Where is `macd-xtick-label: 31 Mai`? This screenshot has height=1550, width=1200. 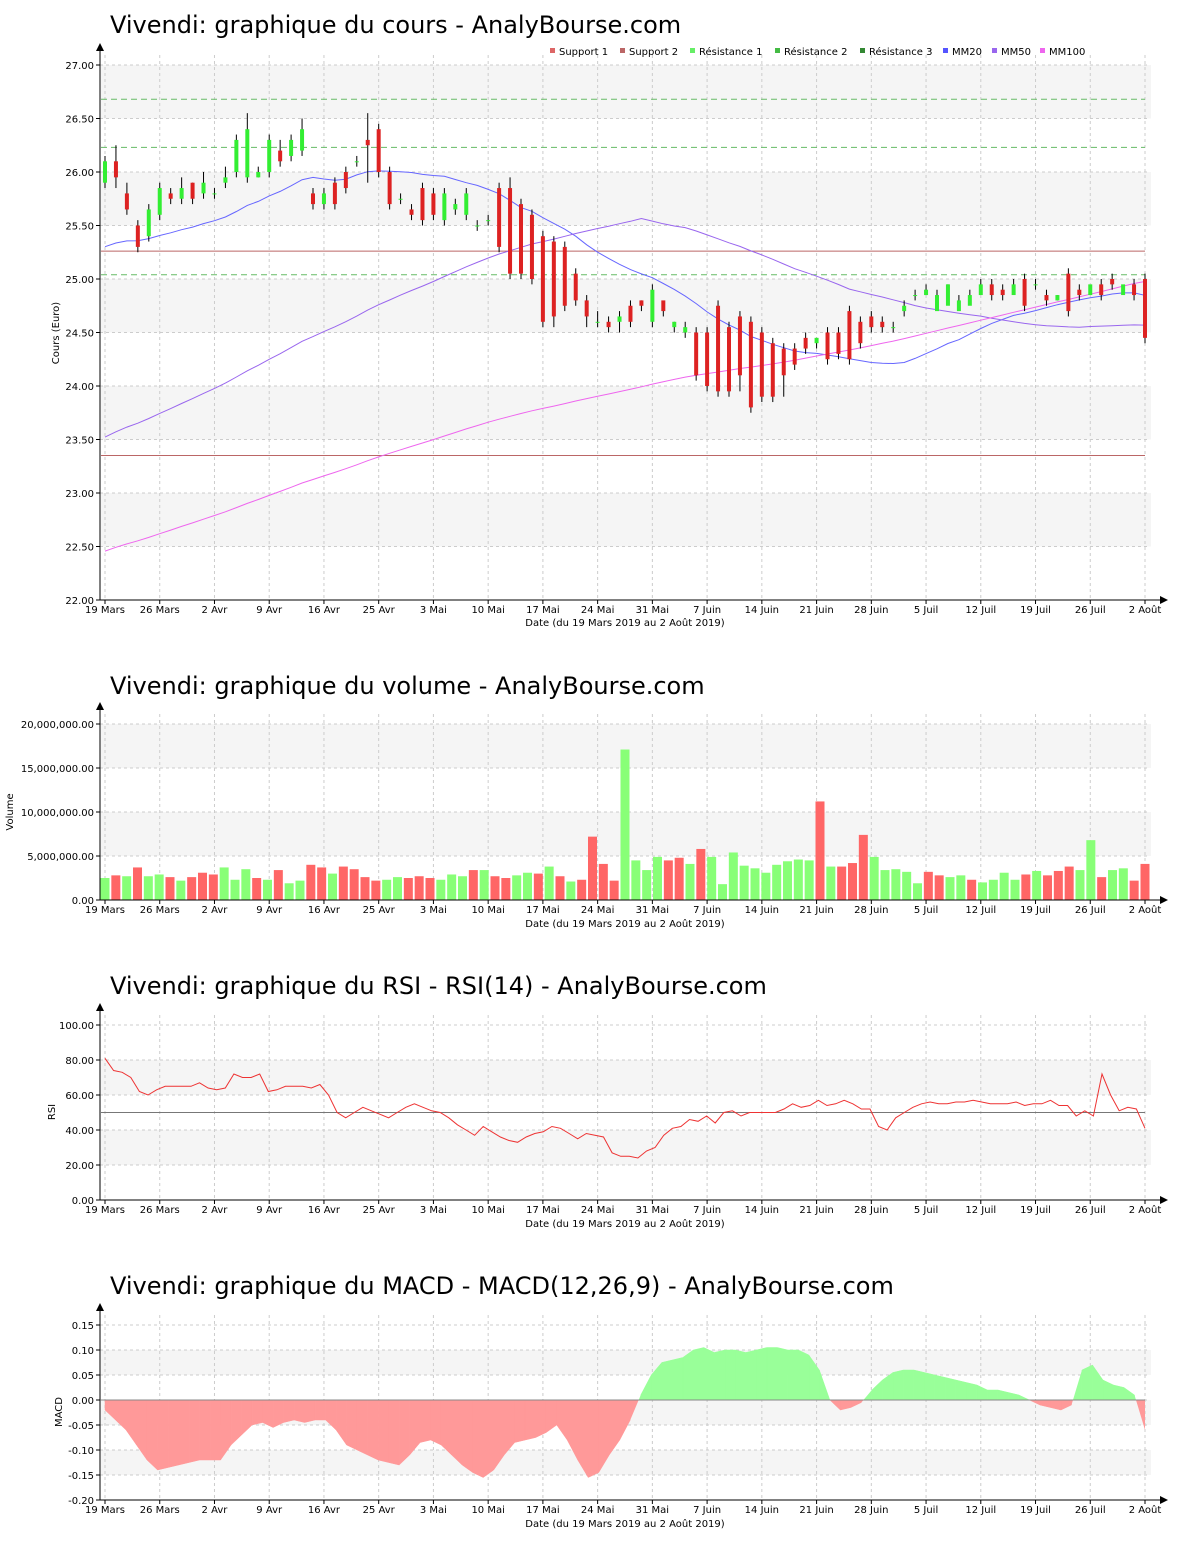 macd-xtick-label: 31 Mai is located at coordinates (652, 1510).